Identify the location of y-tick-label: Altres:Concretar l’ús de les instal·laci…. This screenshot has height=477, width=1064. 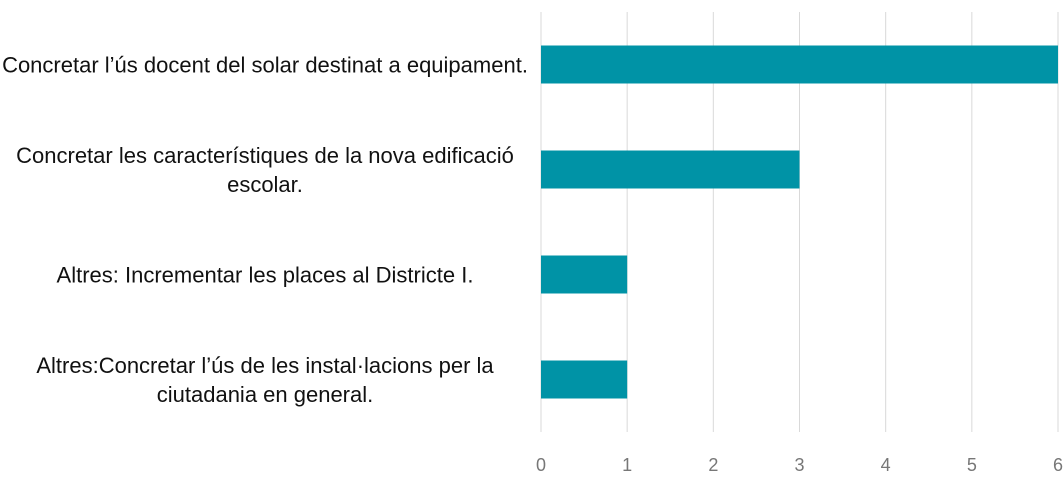
(265, 379).